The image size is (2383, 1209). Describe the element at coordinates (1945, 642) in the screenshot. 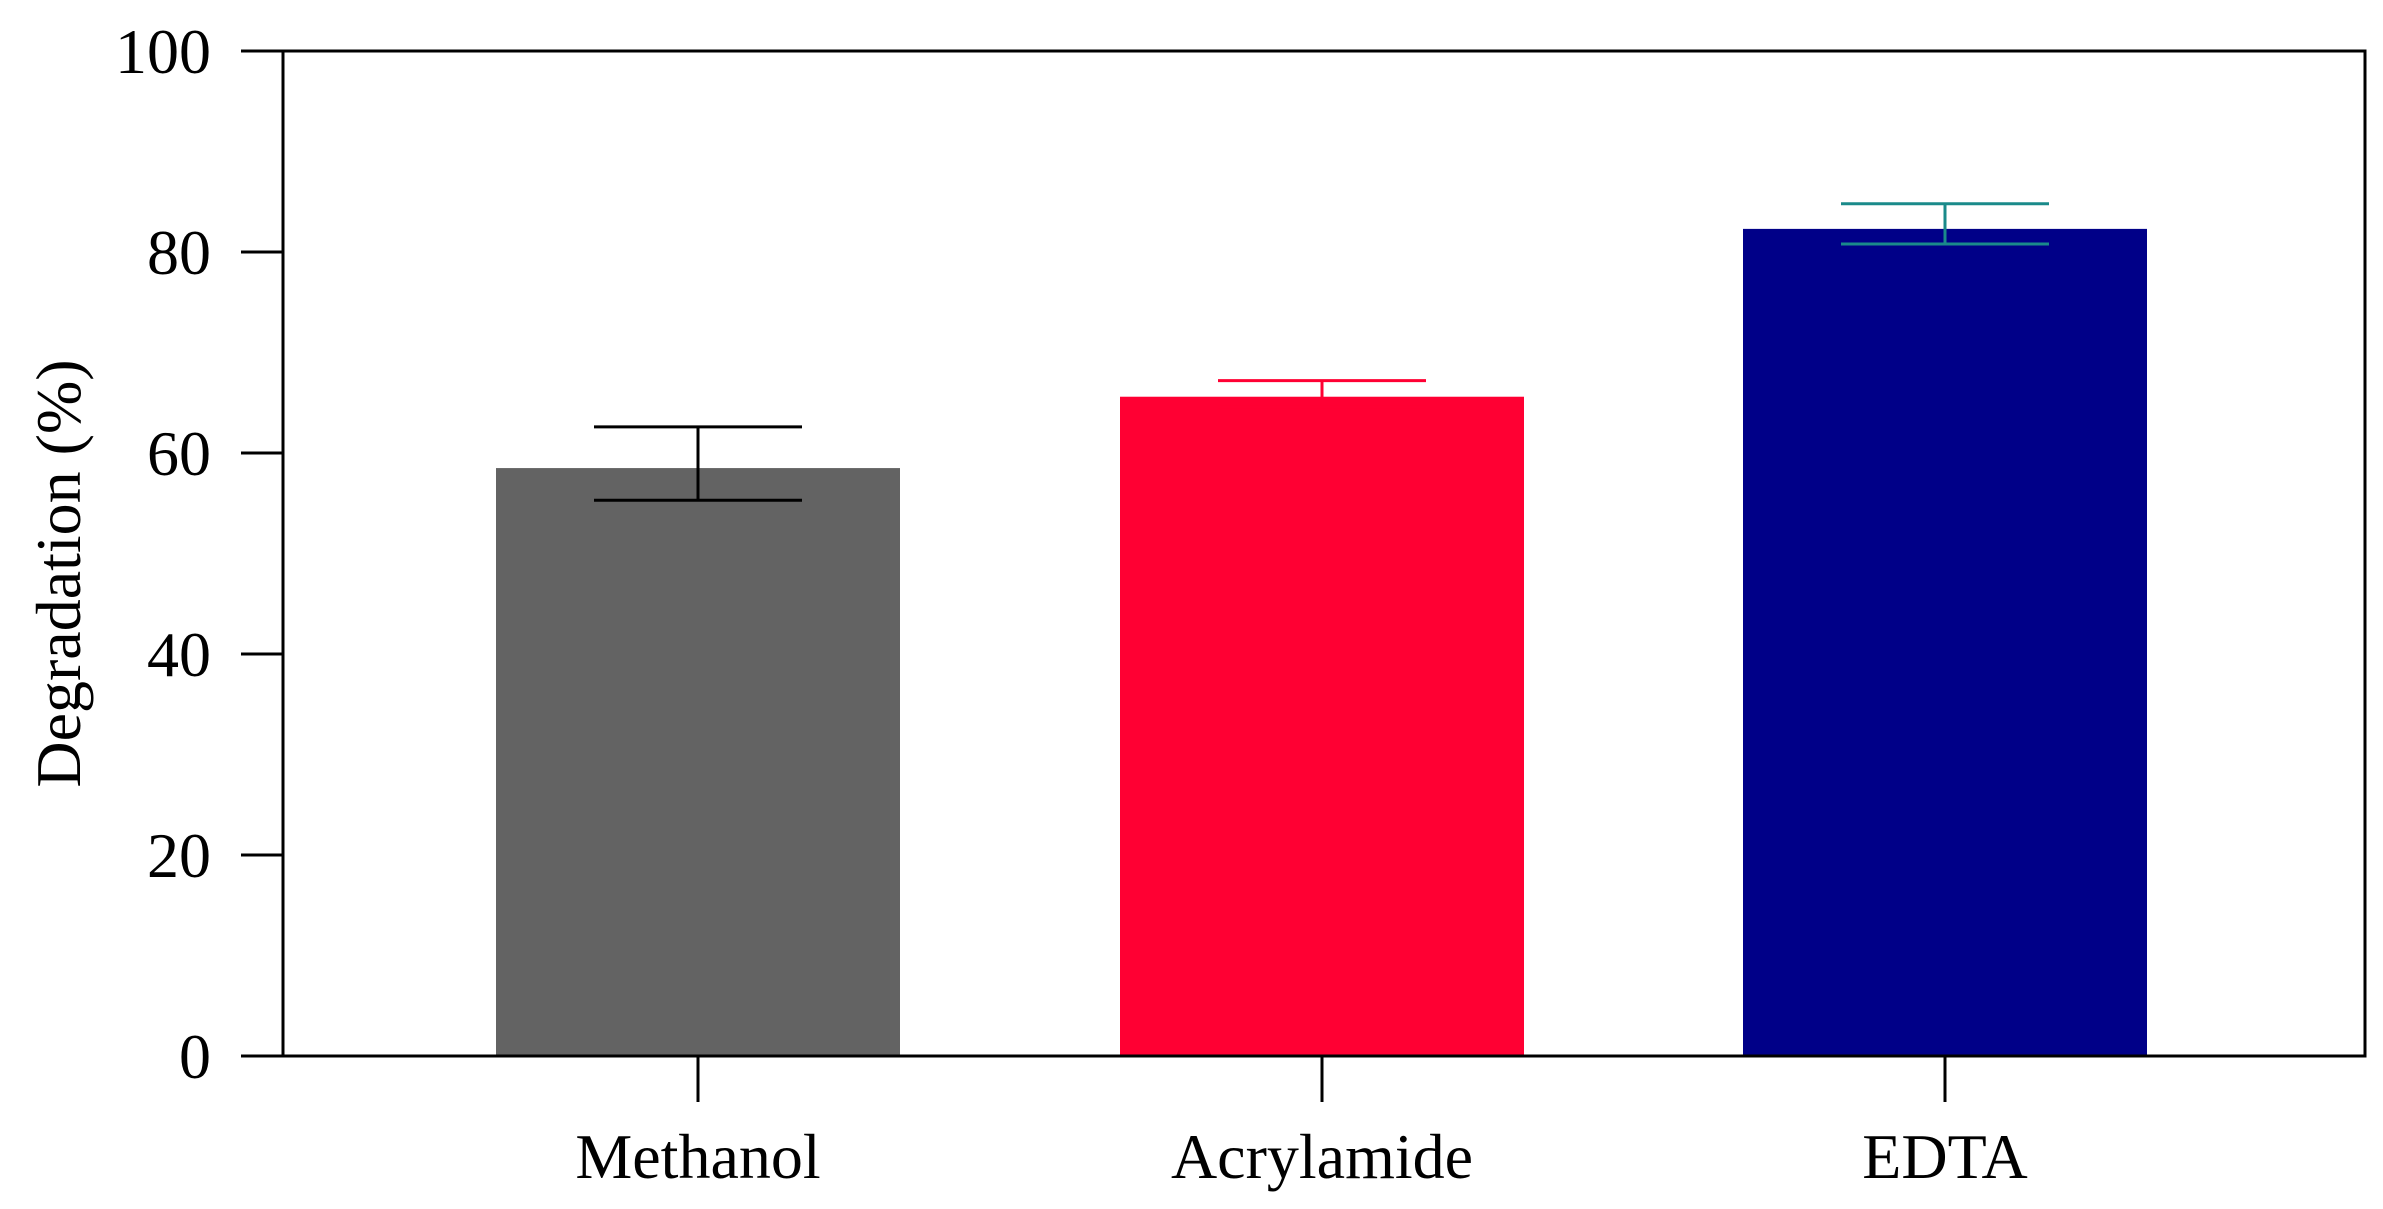

I see `bar-edta` at that location.